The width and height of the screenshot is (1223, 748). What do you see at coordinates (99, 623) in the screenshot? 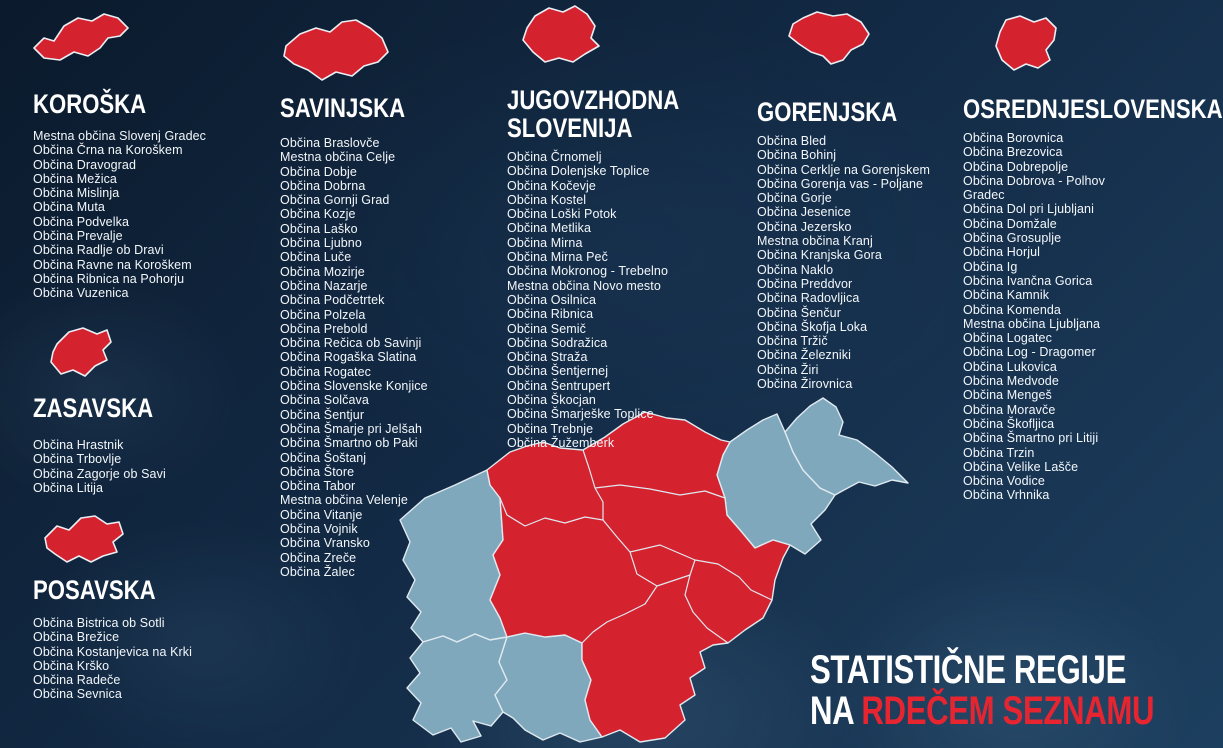
I see `municipality-item: Občina Bistrica ob Sotli` at bounding box center [99, 623].